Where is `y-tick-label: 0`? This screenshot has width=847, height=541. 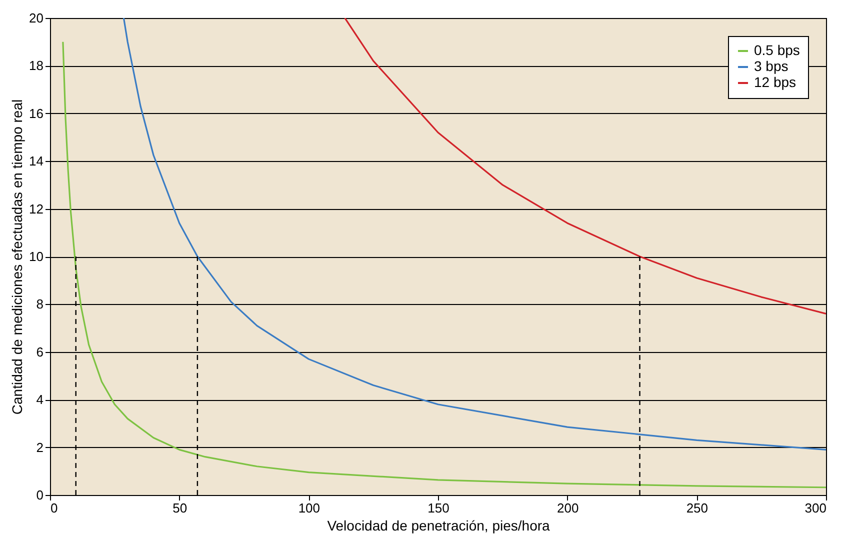
y-tick-label: 0 is located at coordinates (40, 495).